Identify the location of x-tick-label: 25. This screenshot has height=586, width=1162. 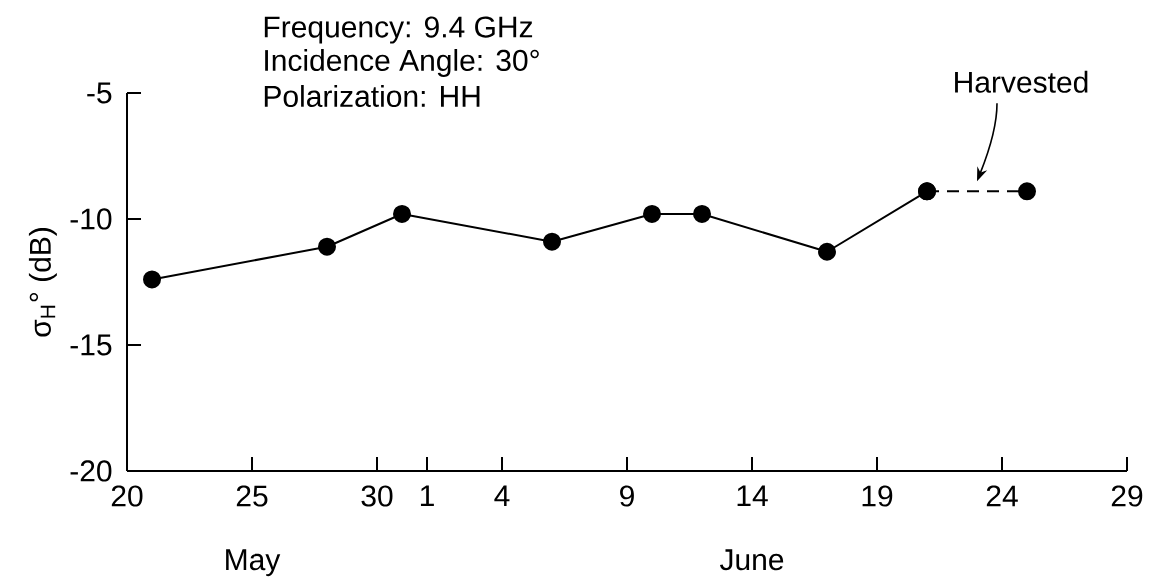
(252, 496).